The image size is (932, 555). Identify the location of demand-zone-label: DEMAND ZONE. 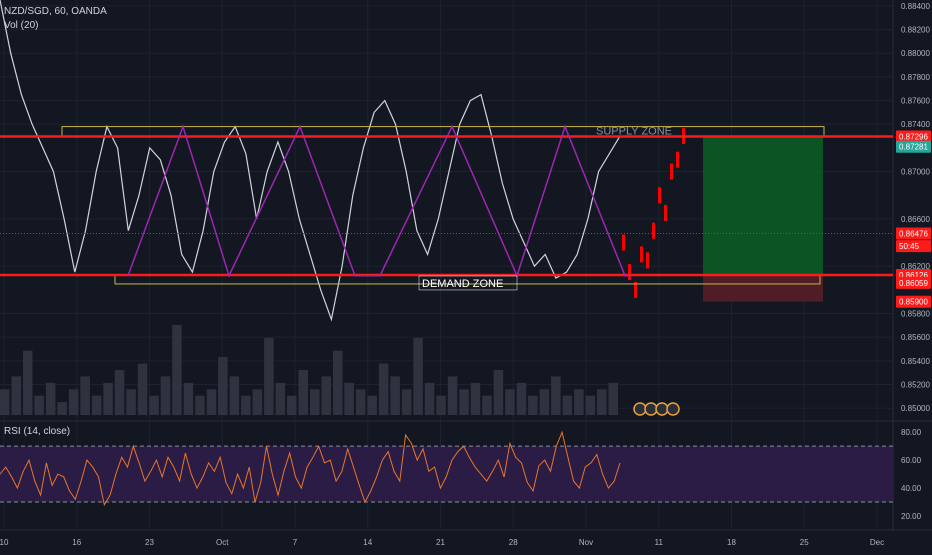
(462, 284).